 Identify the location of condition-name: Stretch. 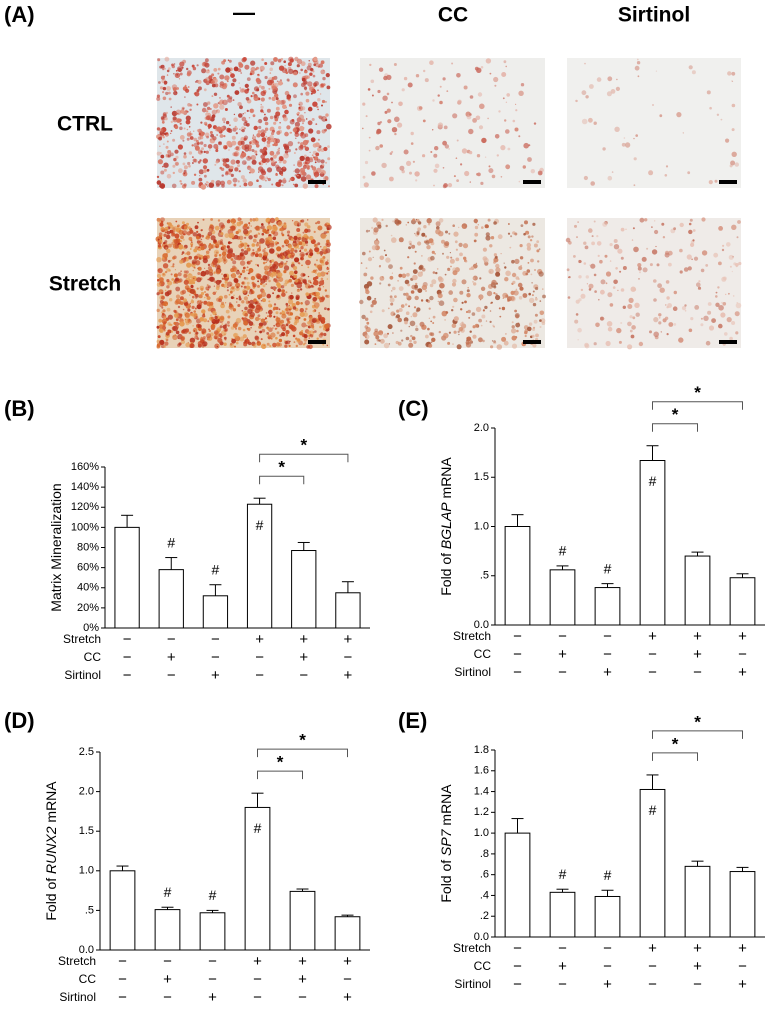
(77, 961).